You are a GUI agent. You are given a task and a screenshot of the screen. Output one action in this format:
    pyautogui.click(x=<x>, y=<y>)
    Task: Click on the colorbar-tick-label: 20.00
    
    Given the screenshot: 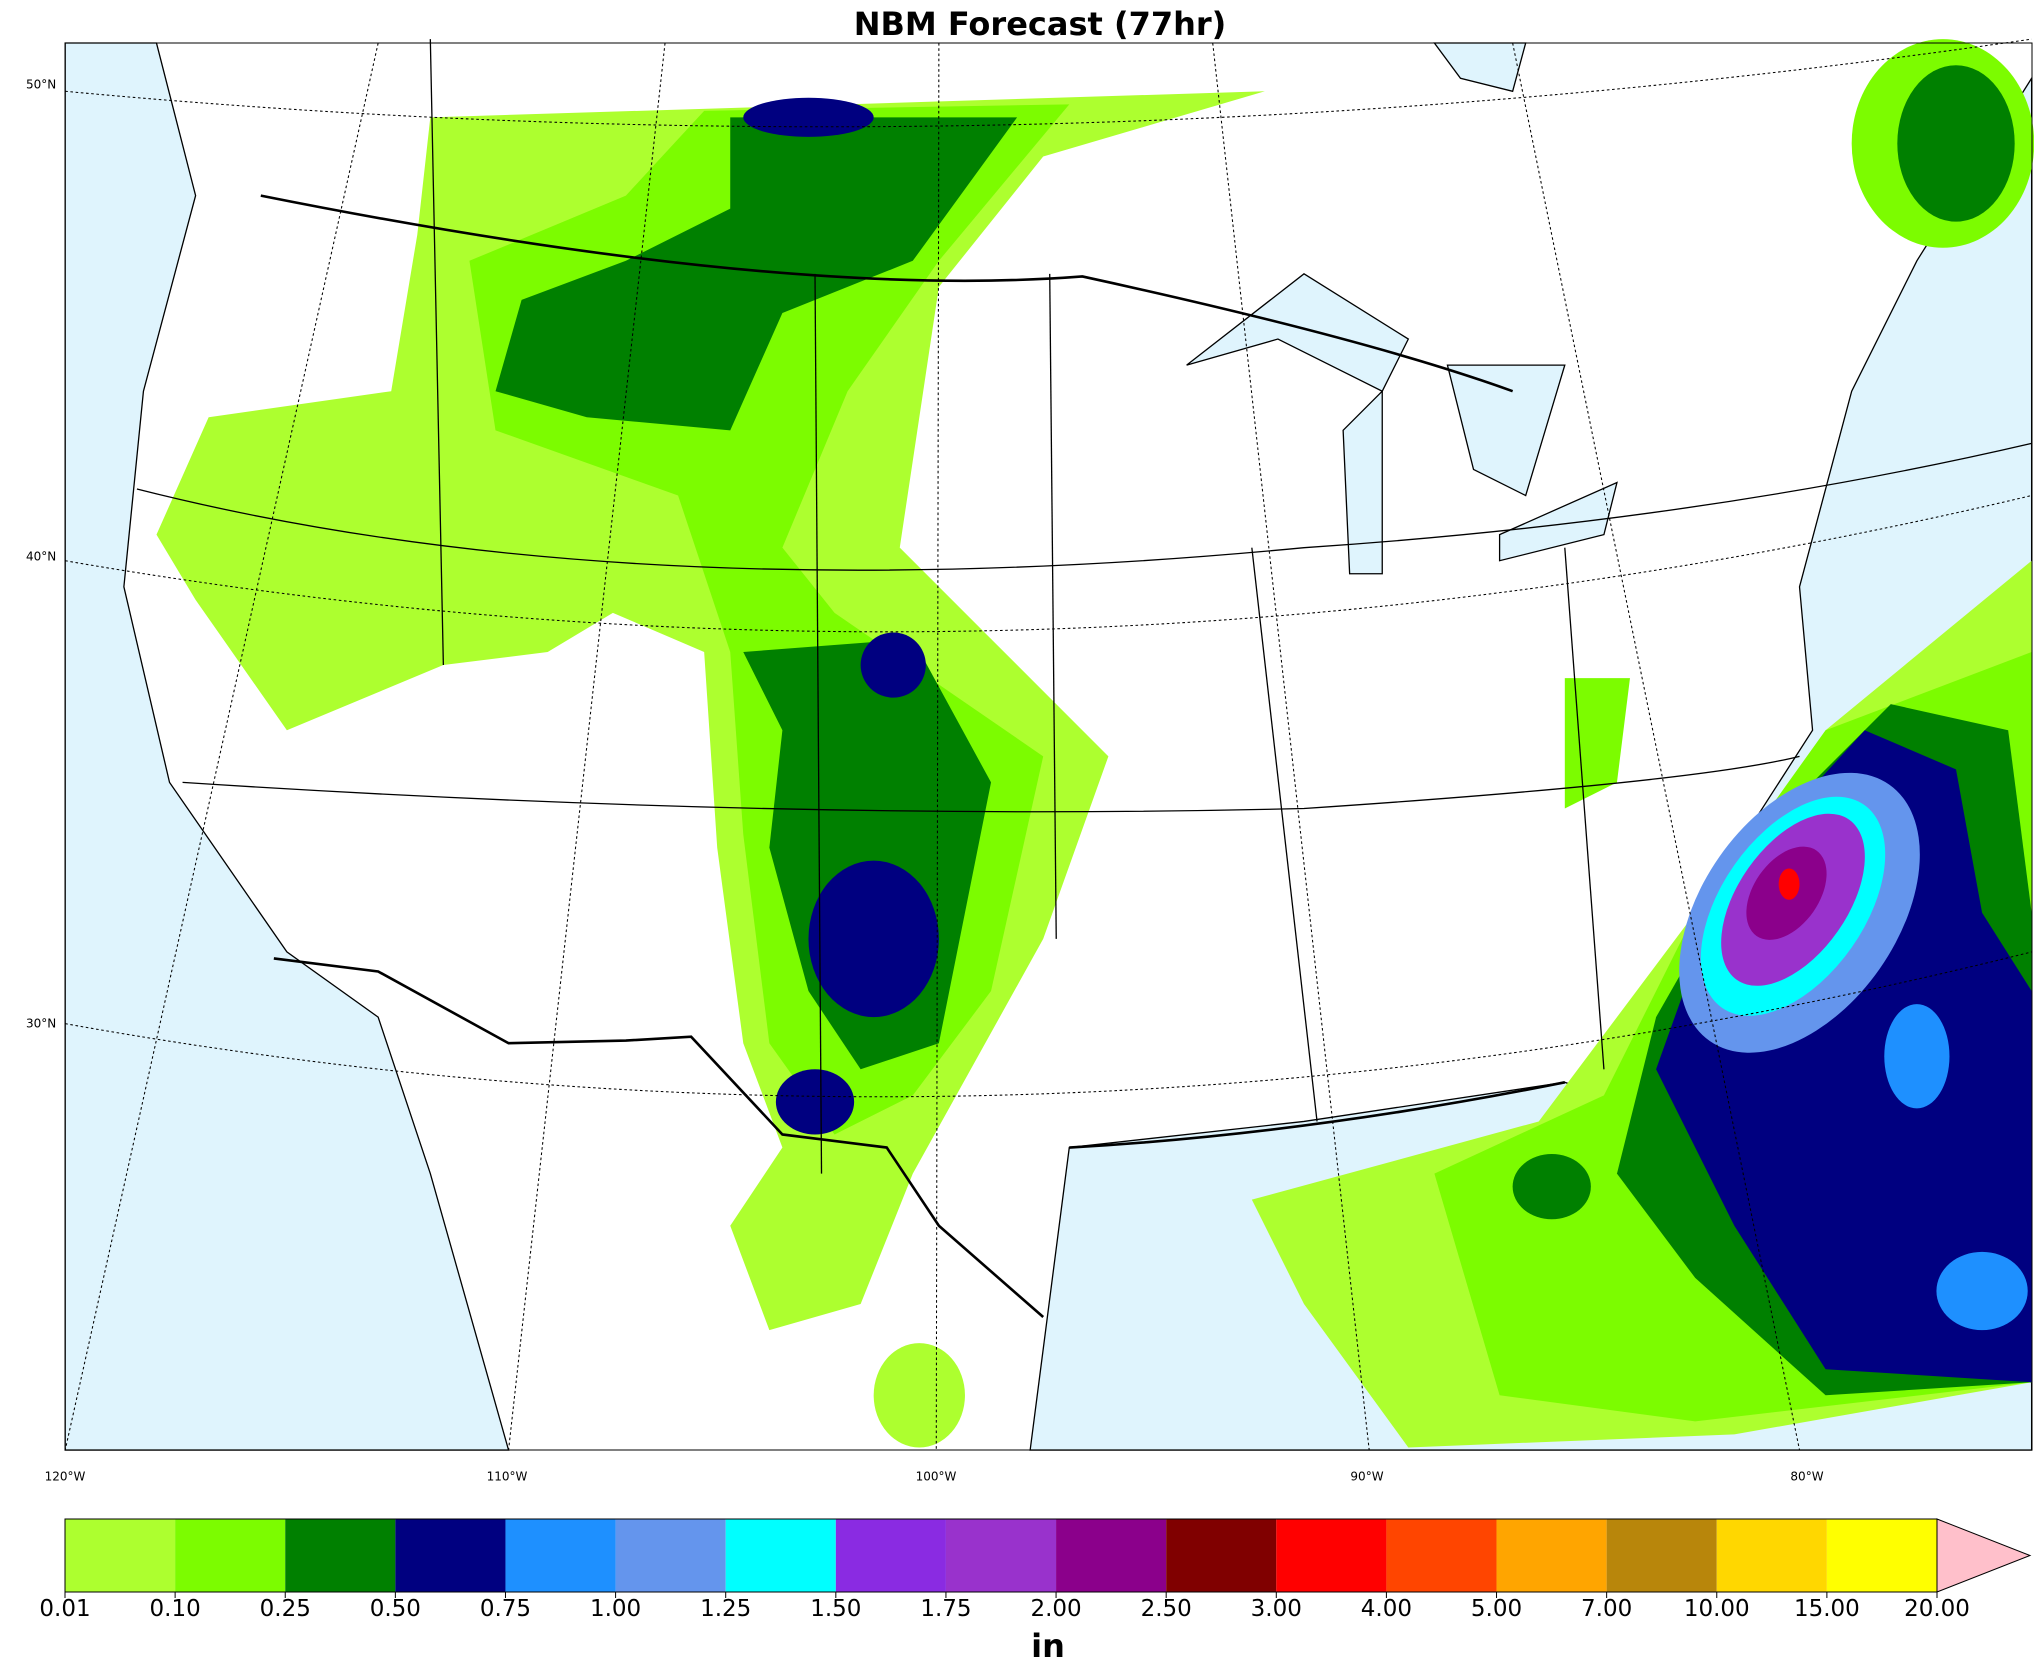 What is the action you would take?
    pyautogui.click(x=1937, y=1609)
    